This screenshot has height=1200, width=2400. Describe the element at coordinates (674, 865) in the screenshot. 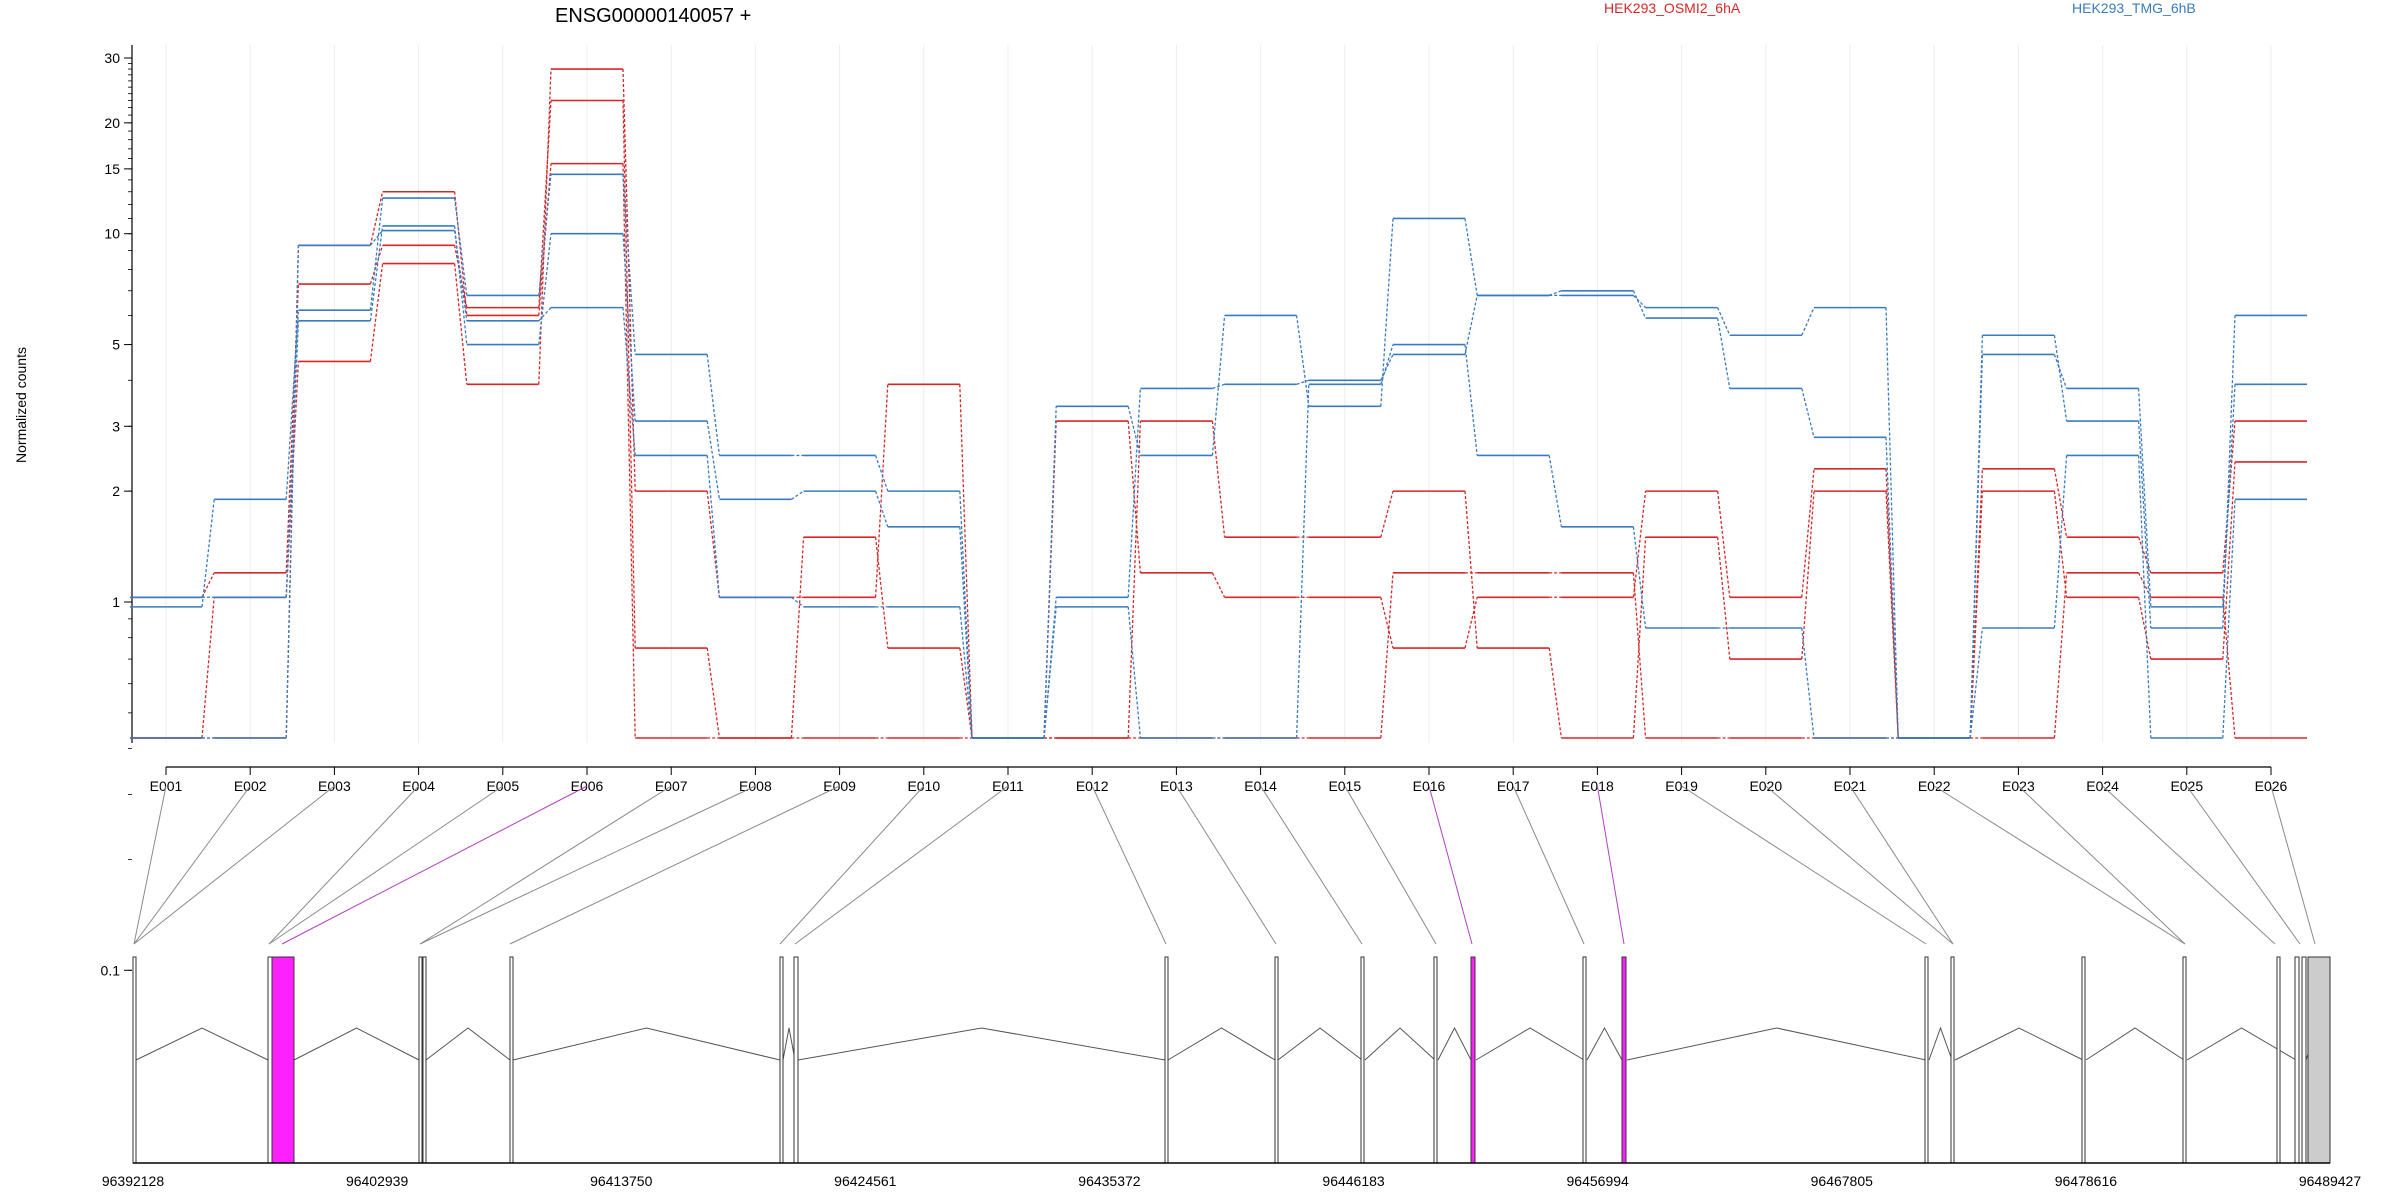

I see `connector-E009` at that location.